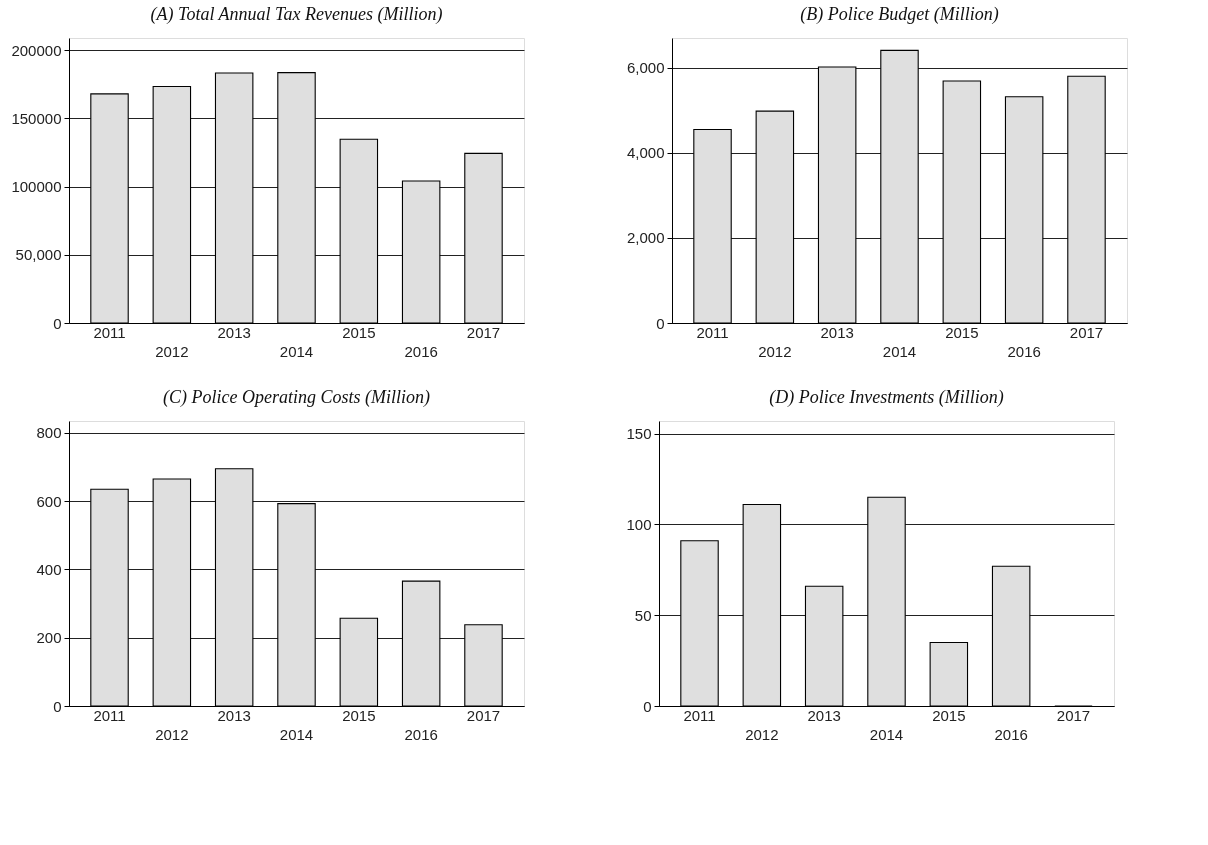 Image resolution: width=1208 pixels, height=845 pixels. Describe the element at coordinates (49, 638) in the screenshot. I see `y-tick-label: 200` at that location.